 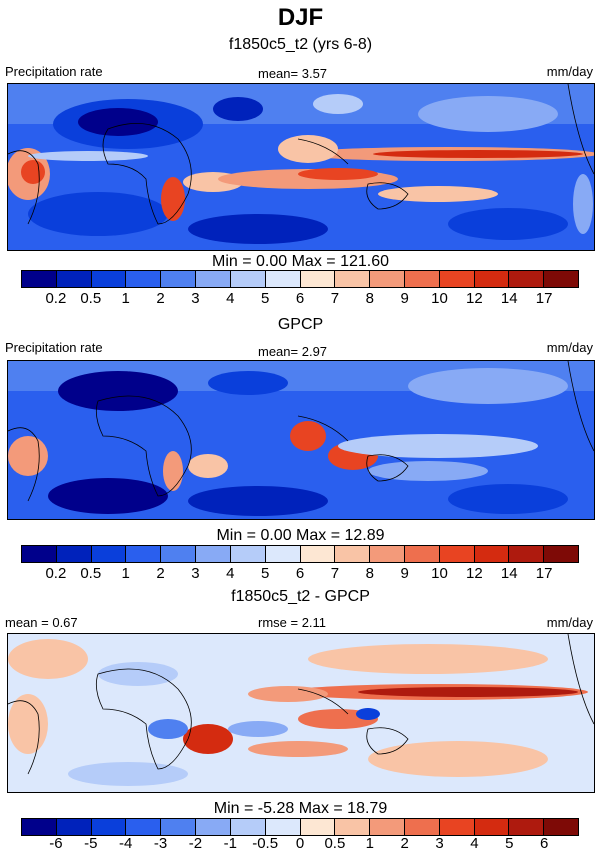 I want to click on colorbar-tick-label: -5, so click(x=91, y=843).